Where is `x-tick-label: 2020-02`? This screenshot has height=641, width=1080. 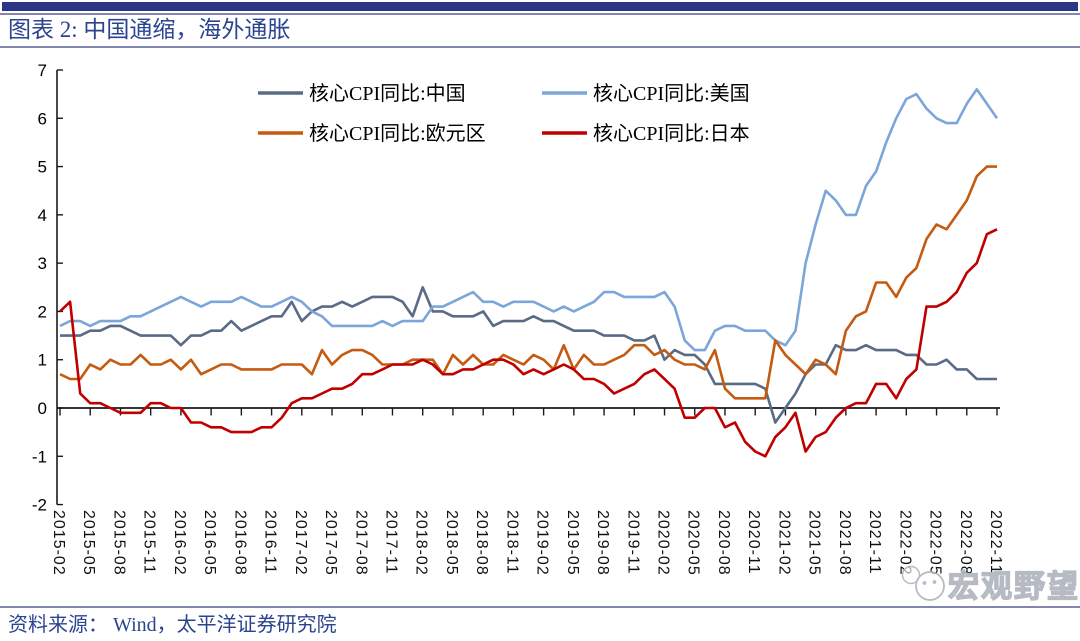
x-tick-label: 2020-02 is located at coordinates (663, 543).